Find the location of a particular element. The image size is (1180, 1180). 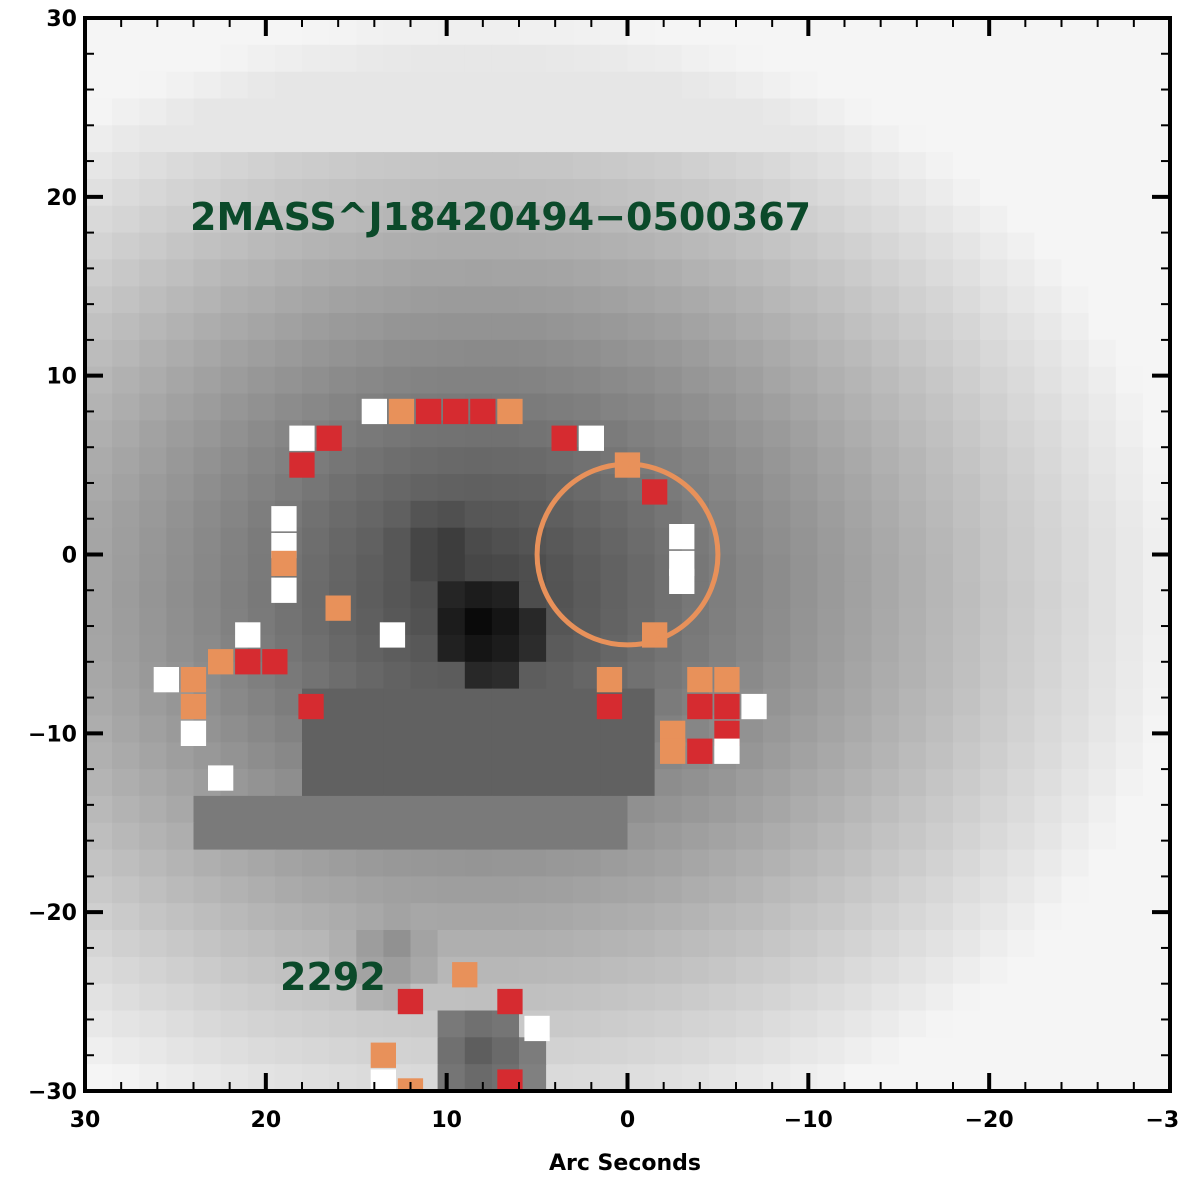

y-tick-label: −10 is located at coordinates (52, 734).